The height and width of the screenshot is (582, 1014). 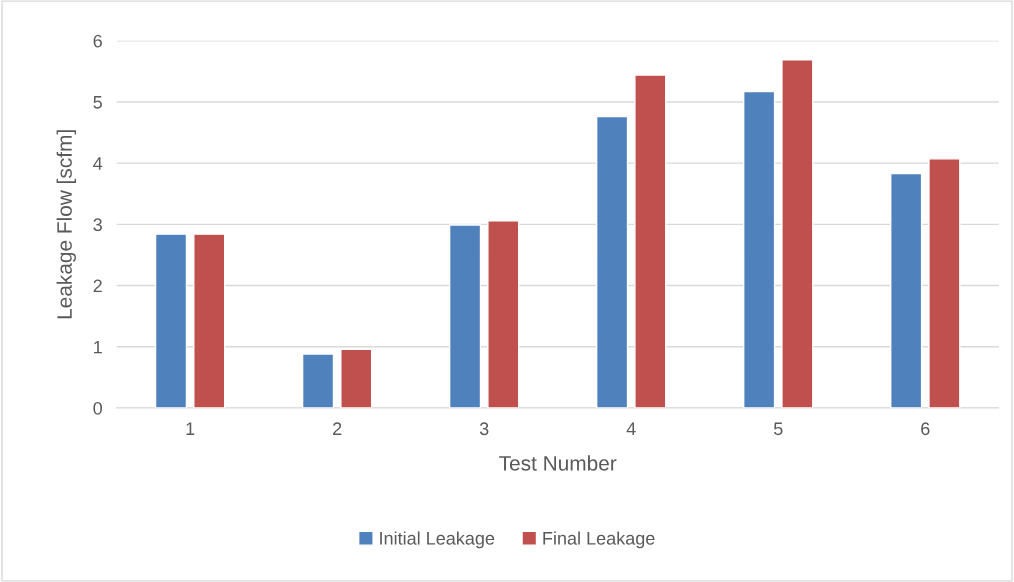 I want to click on y-tick-label: 5, so click(x=97, y=102).